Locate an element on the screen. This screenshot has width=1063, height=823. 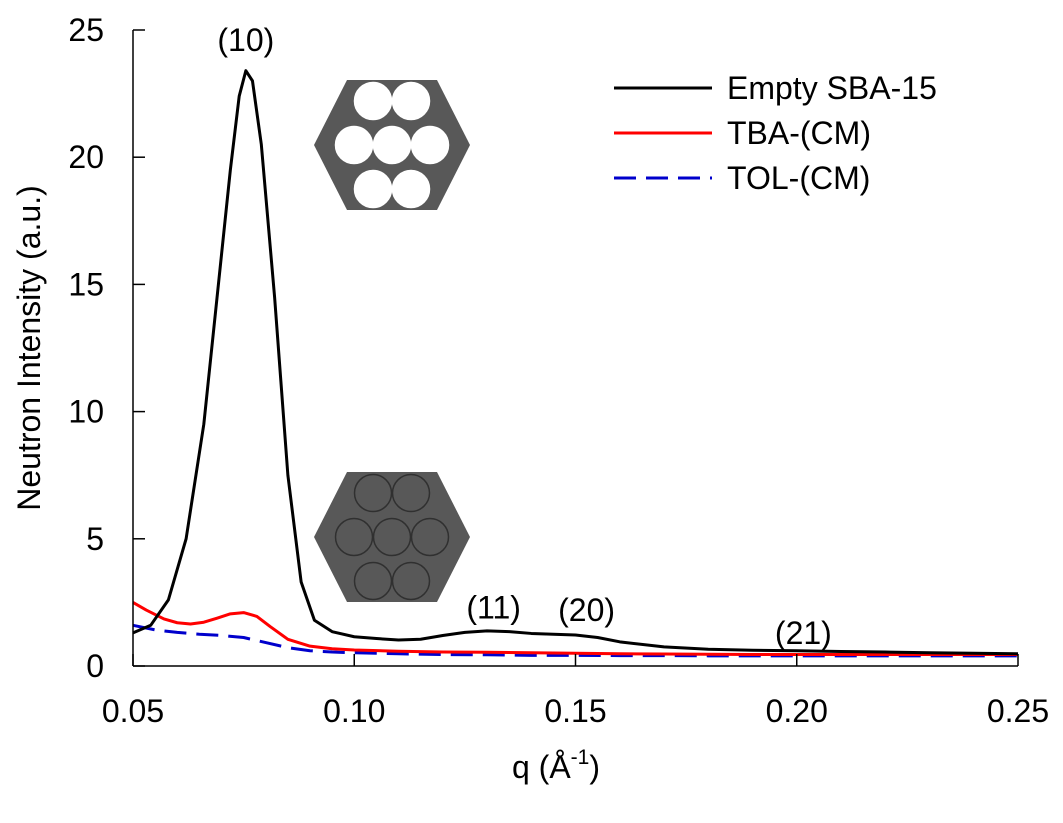
legend-label: TOL-(CM) is located at coordinates (798, 178).